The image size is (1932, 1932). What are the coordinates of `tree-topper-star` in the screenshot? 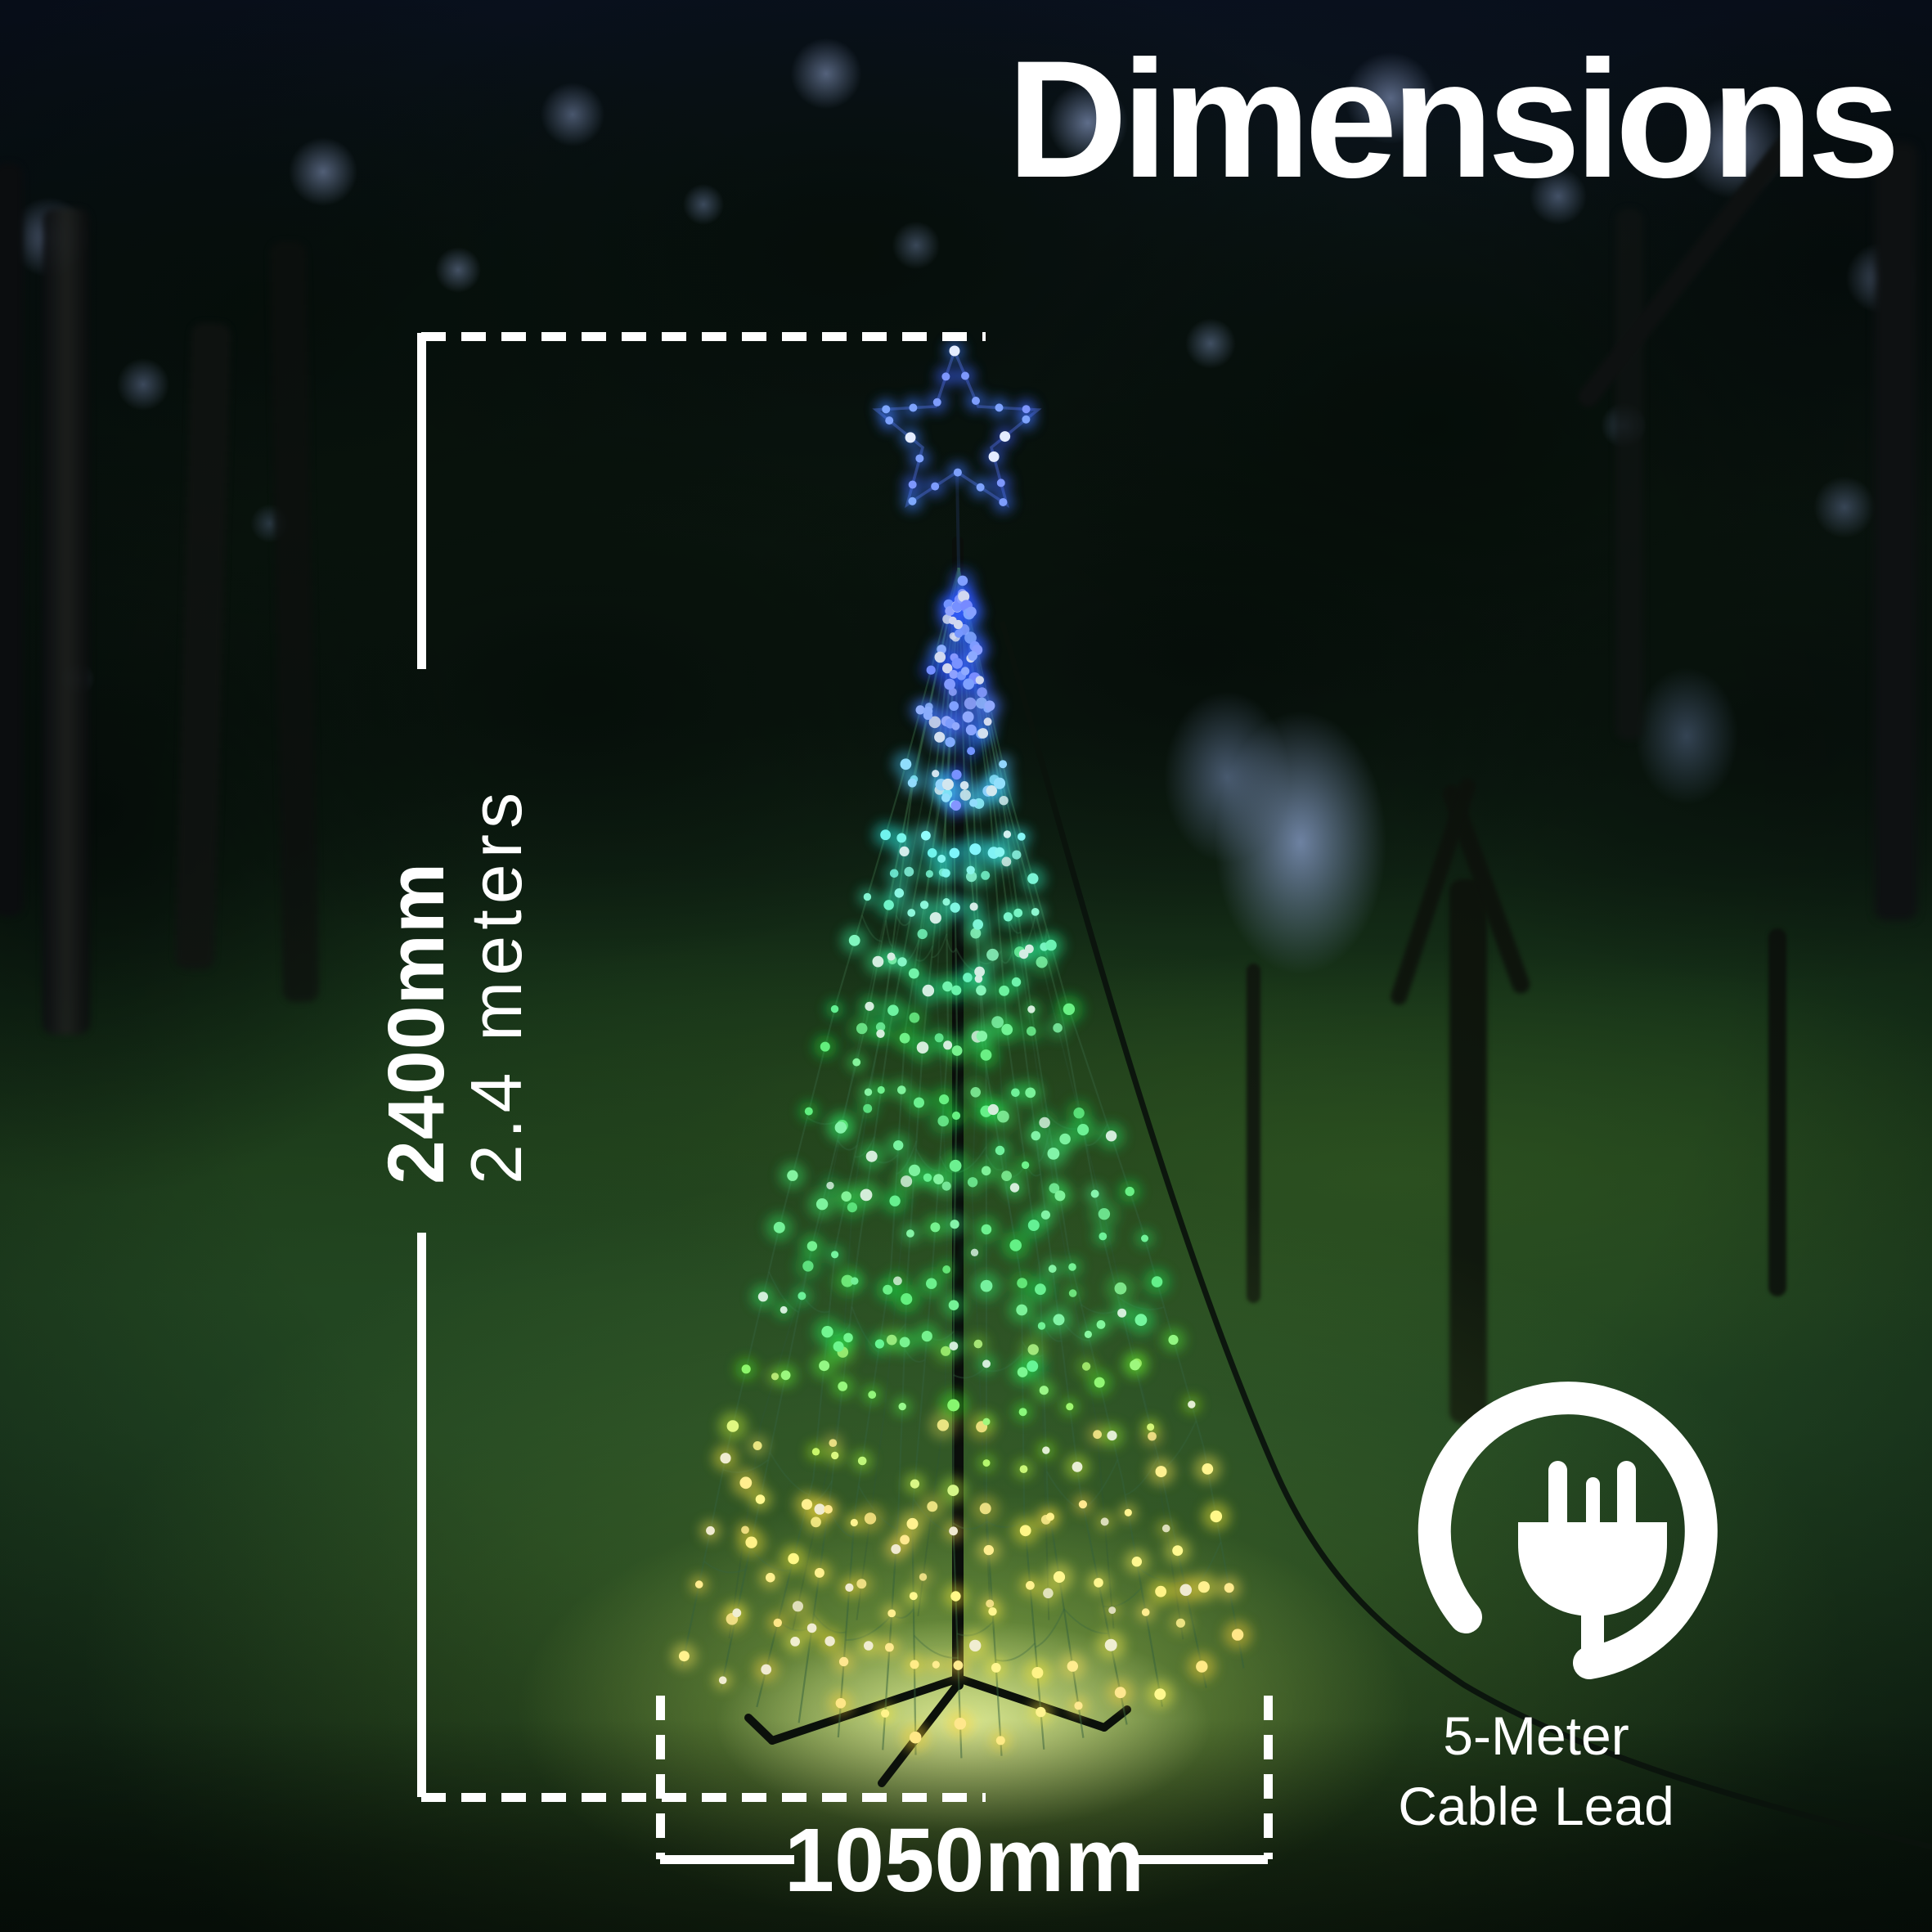 It's located at (957, 458).